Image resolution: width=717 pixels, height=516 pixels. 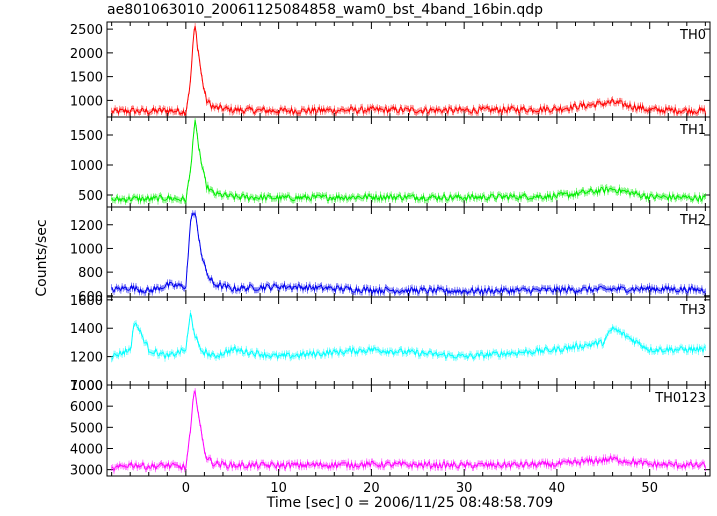 I want to click on y-tick-label: 2000, so click(x=86, y=54).